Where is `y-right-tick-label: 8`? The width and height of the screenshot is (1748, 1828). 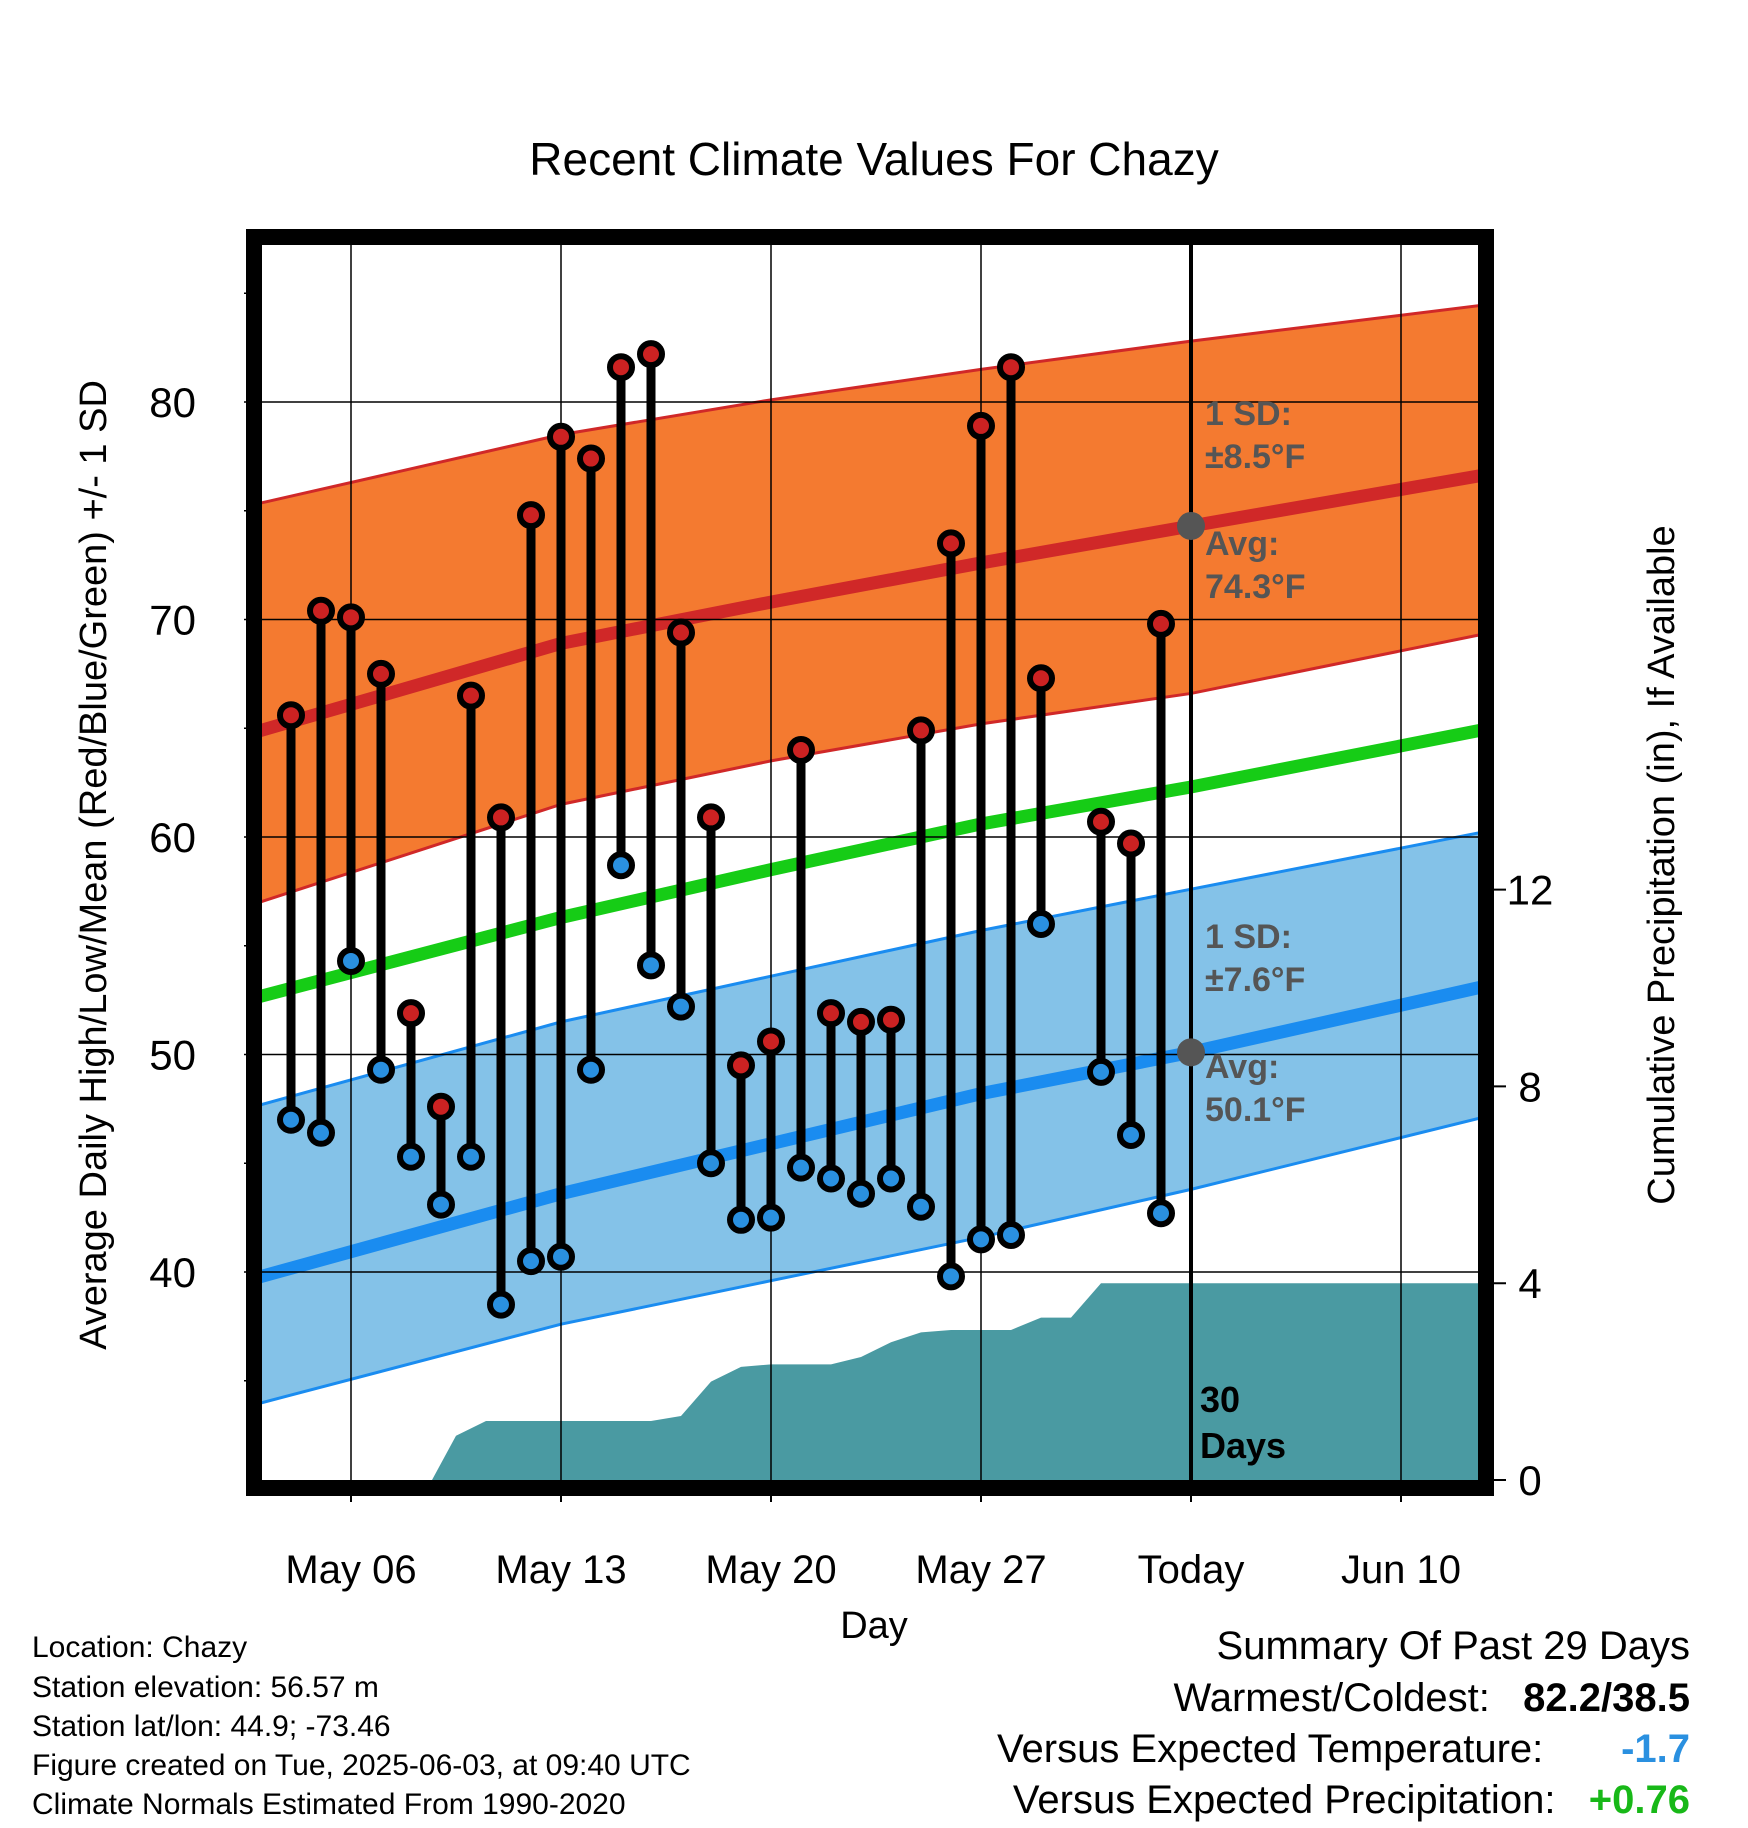 y-right-tick-label: 8 is located at coordinates (1529, 1086).